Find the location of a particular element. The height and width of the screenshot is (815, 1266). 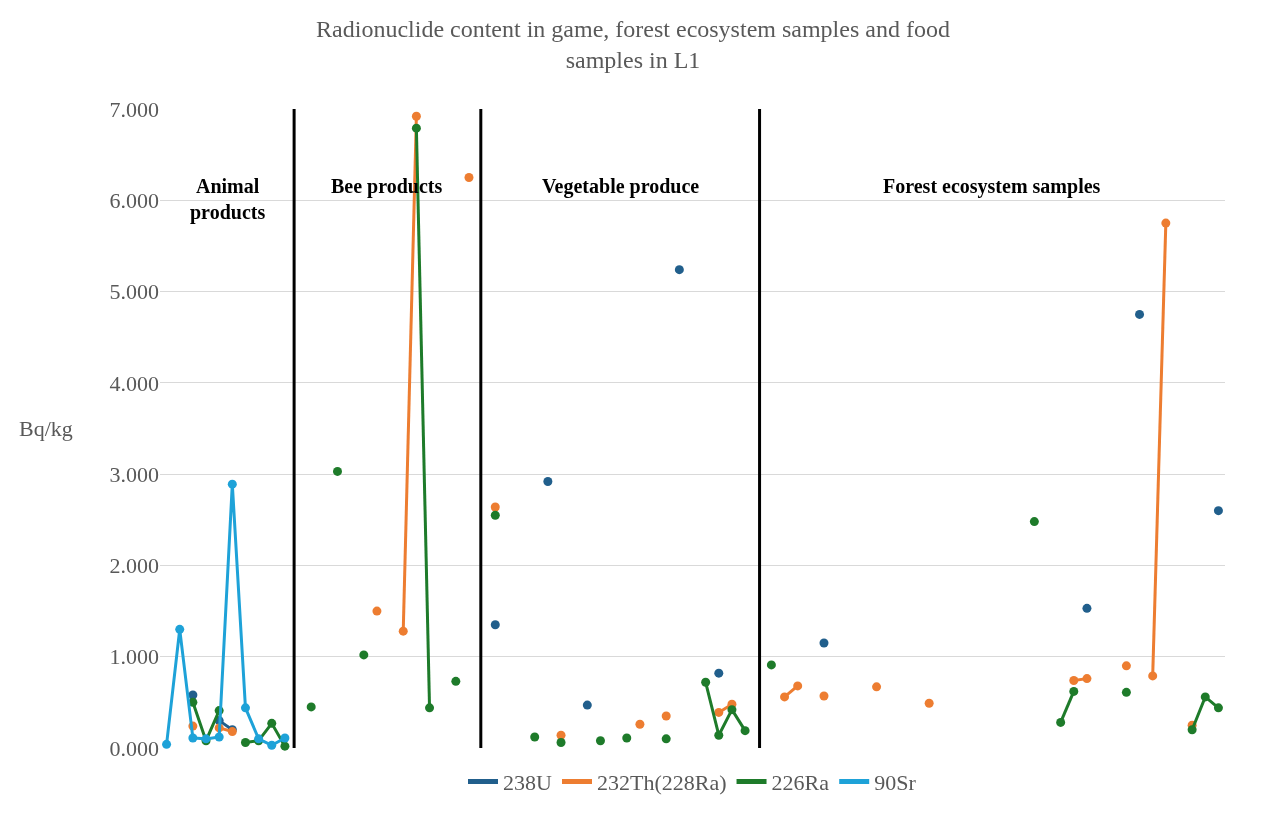

chart-title: Radionuclide content in game, forest ecosystem samples and food samples in L1 is located at coordinates (633, 44).